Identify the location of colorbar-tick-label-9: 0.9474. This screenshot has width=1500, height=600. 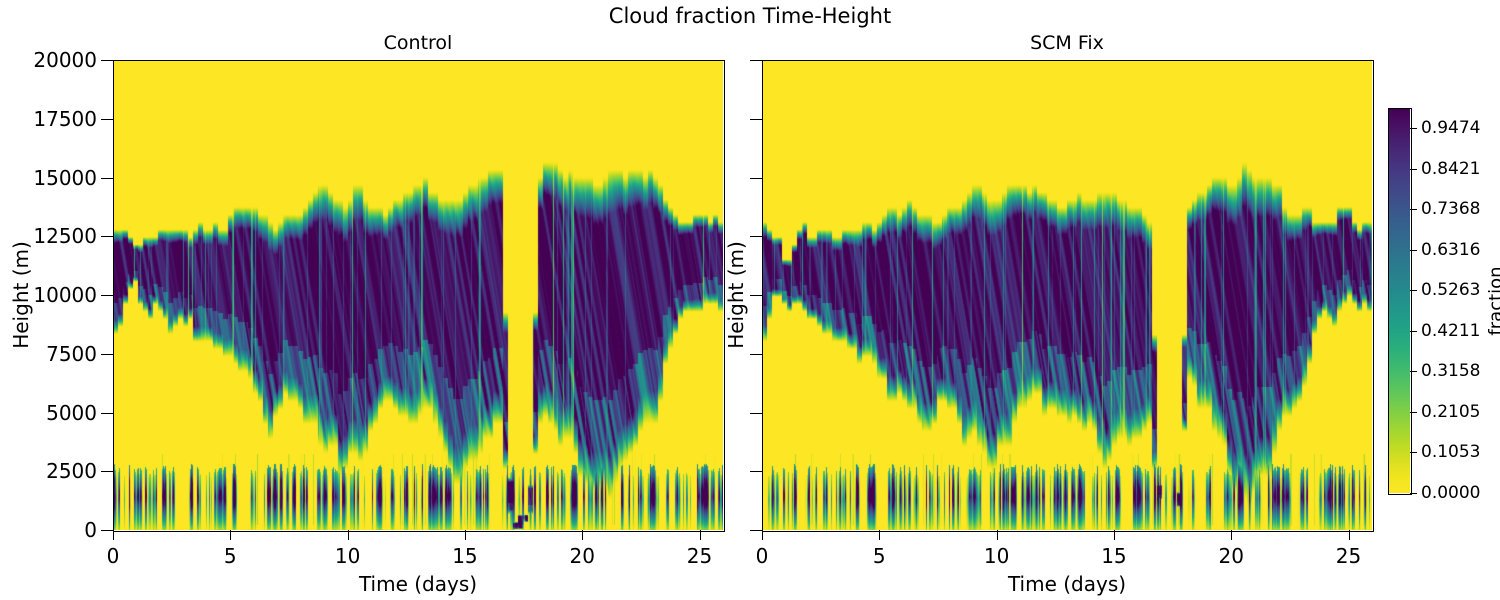
(1451, 128).